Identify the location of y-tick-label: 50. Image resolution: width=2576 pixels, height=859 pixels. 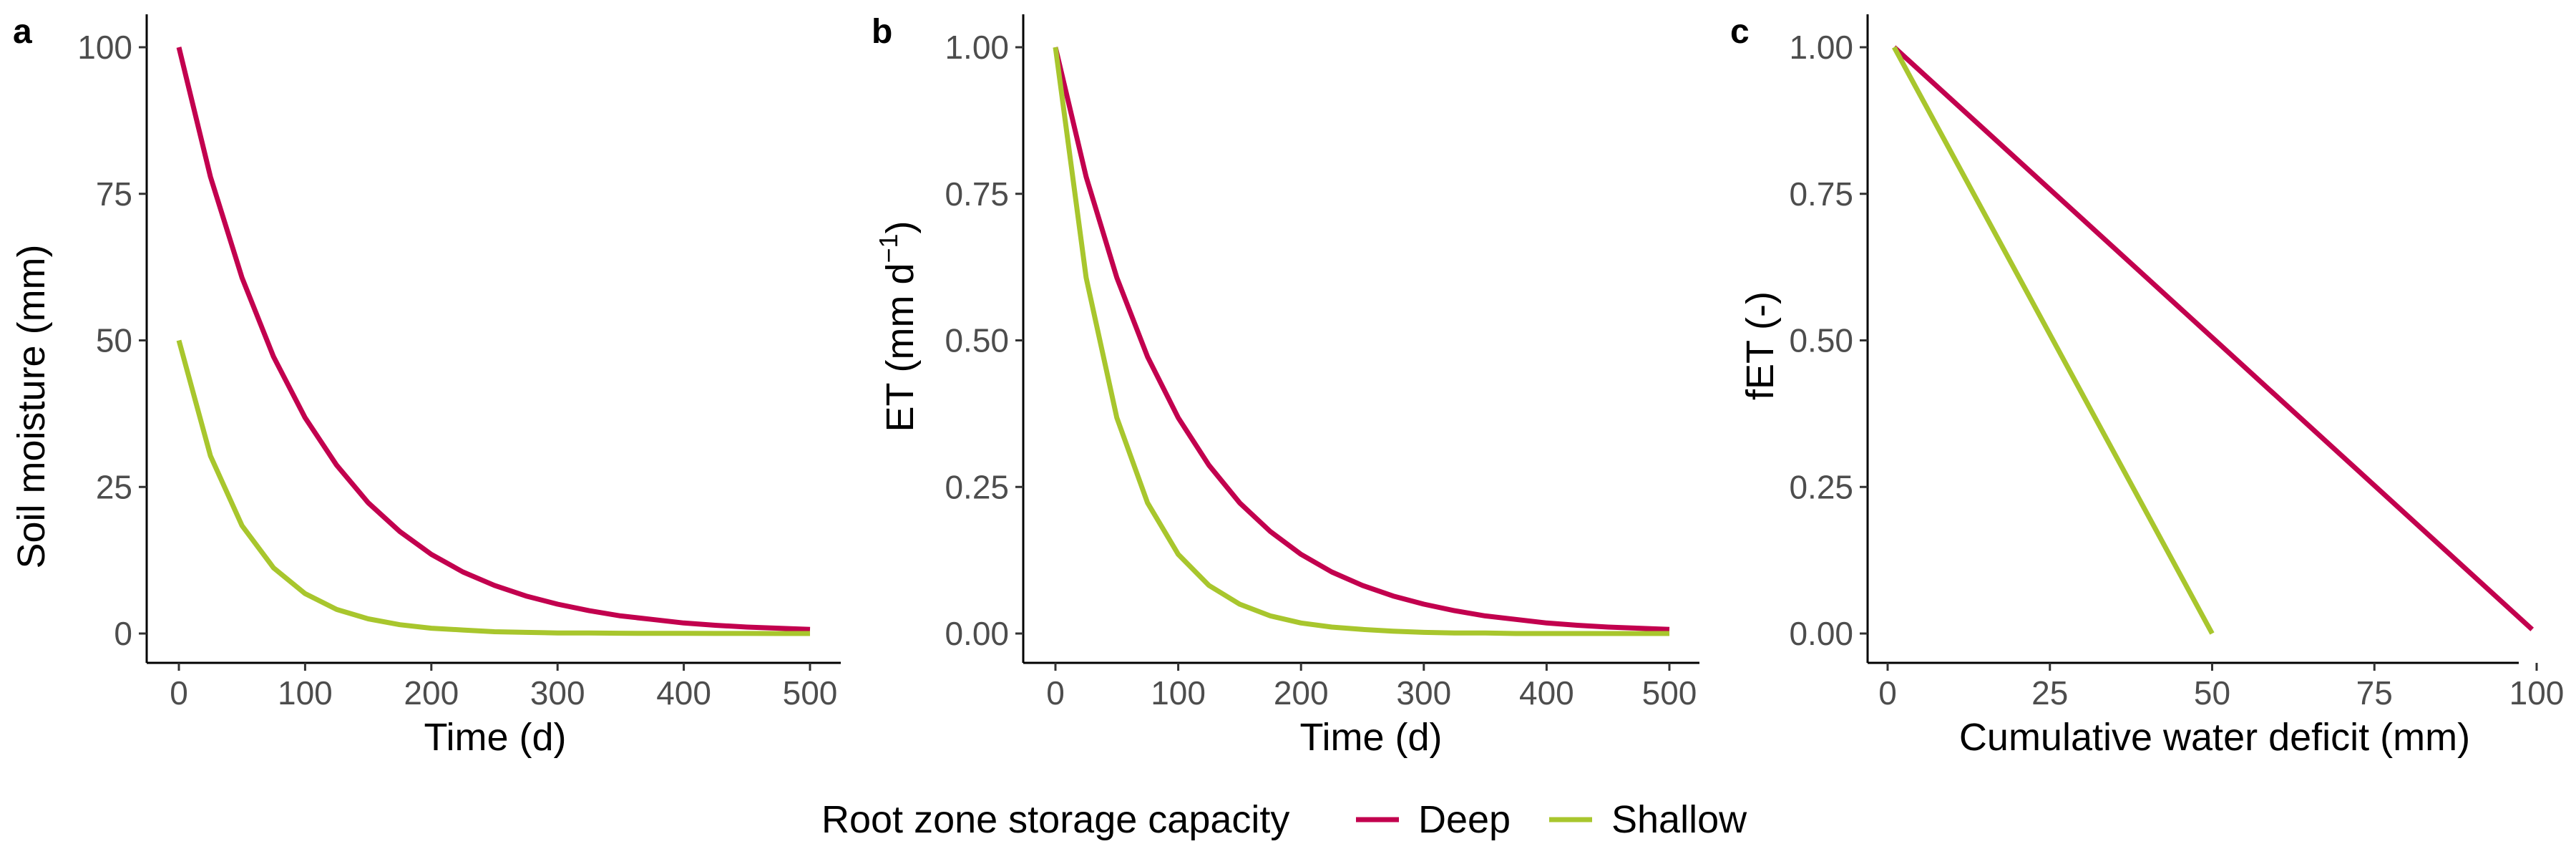
(114, 340).